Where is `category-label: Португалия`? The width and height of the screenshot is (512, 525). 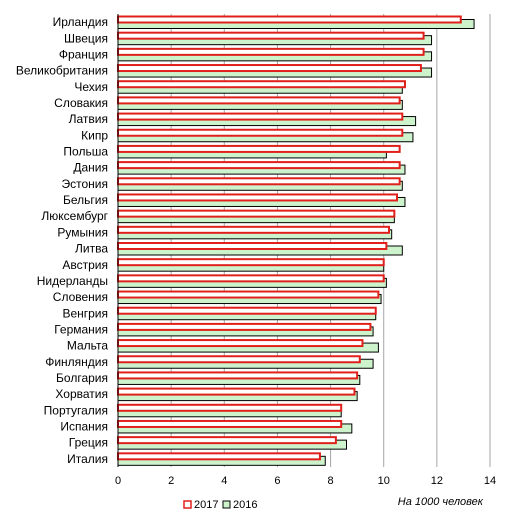
category-label: Португалия is located at coordinates (76, 410).